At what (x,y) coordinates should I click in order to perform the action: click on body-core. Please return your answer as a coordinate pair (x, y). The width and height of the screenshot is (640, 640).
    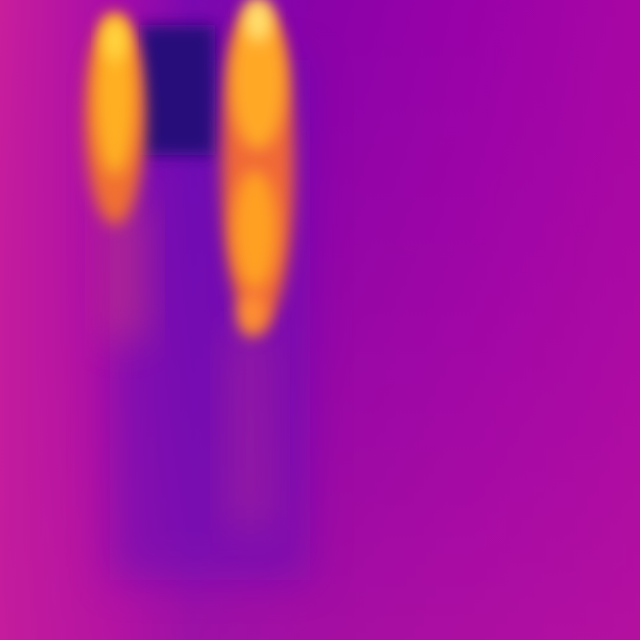
    Looking at the image, I should click on (115, 95).